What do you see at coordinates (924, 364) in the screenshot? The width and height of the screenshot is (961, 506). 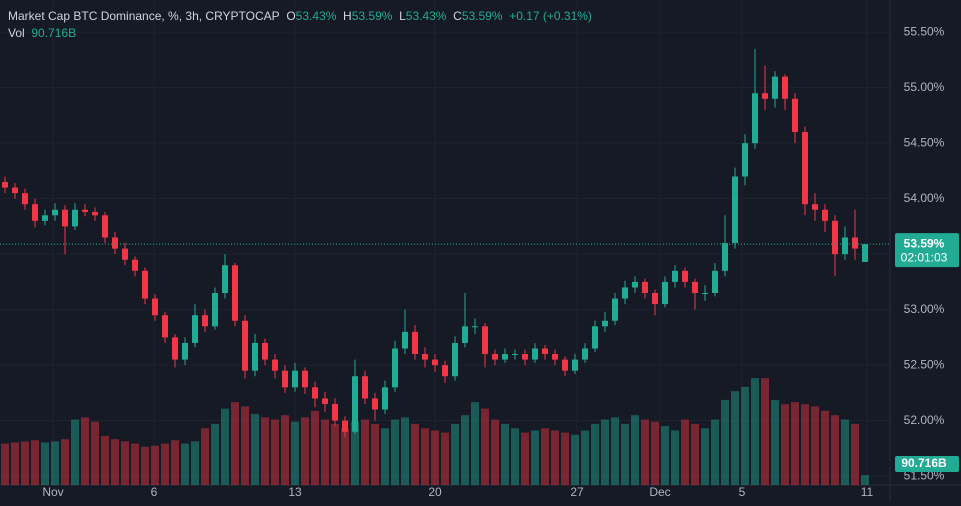 I see `y-tick-label: 52.50%` at bounding box center [924, 364].